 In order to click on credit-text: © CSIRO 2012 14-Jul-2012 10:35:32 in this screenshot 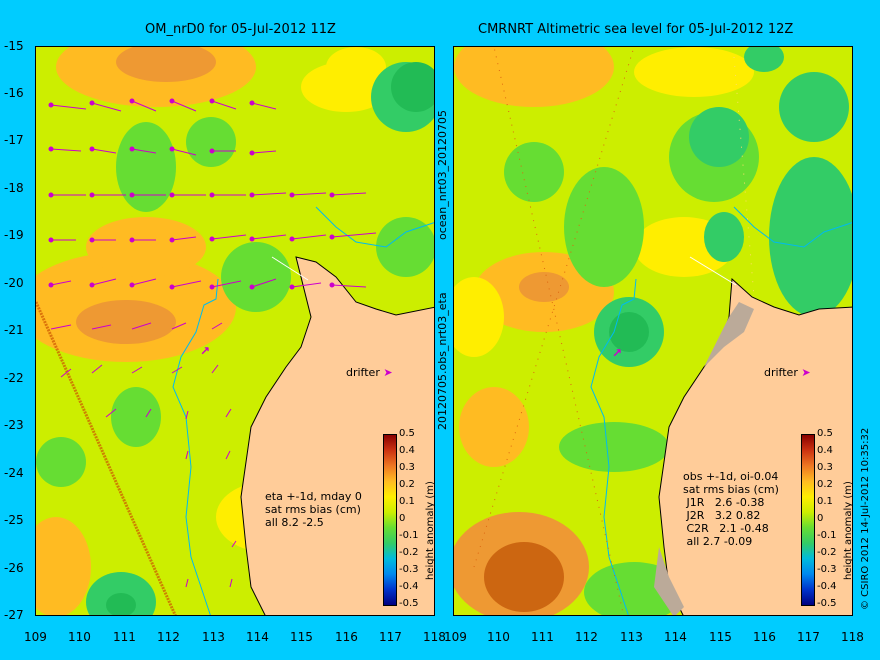, I will do `click(865, 518)`.